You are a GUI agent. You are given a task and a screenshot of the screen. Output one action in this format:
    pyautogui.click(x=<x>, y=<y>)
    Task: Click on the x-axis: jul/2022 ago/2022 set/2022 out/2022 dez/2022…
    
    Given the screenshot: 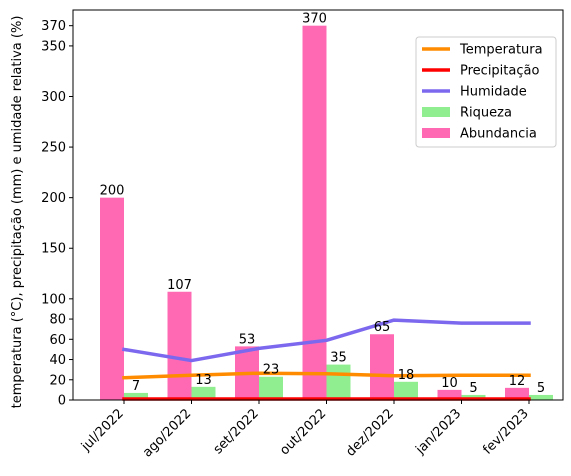 What is the action you would take?
    pyautogui.click(x=305, y=430)
    